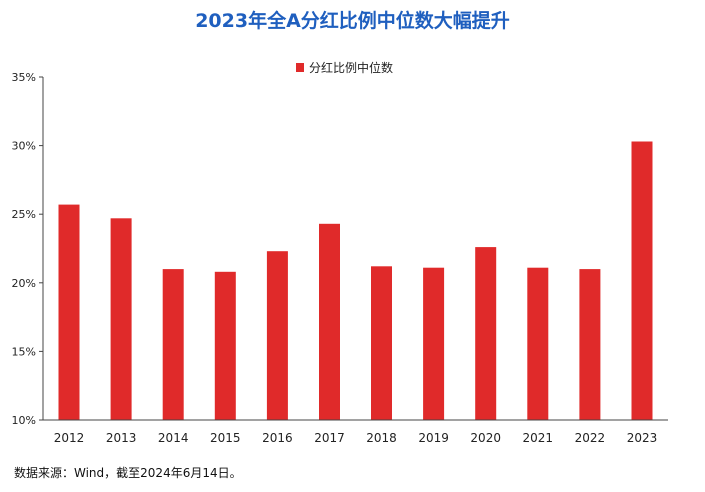 The height and width of the screenshot is (492, 705). I want to click on y-tick-label: 35%, so click(24, 77).